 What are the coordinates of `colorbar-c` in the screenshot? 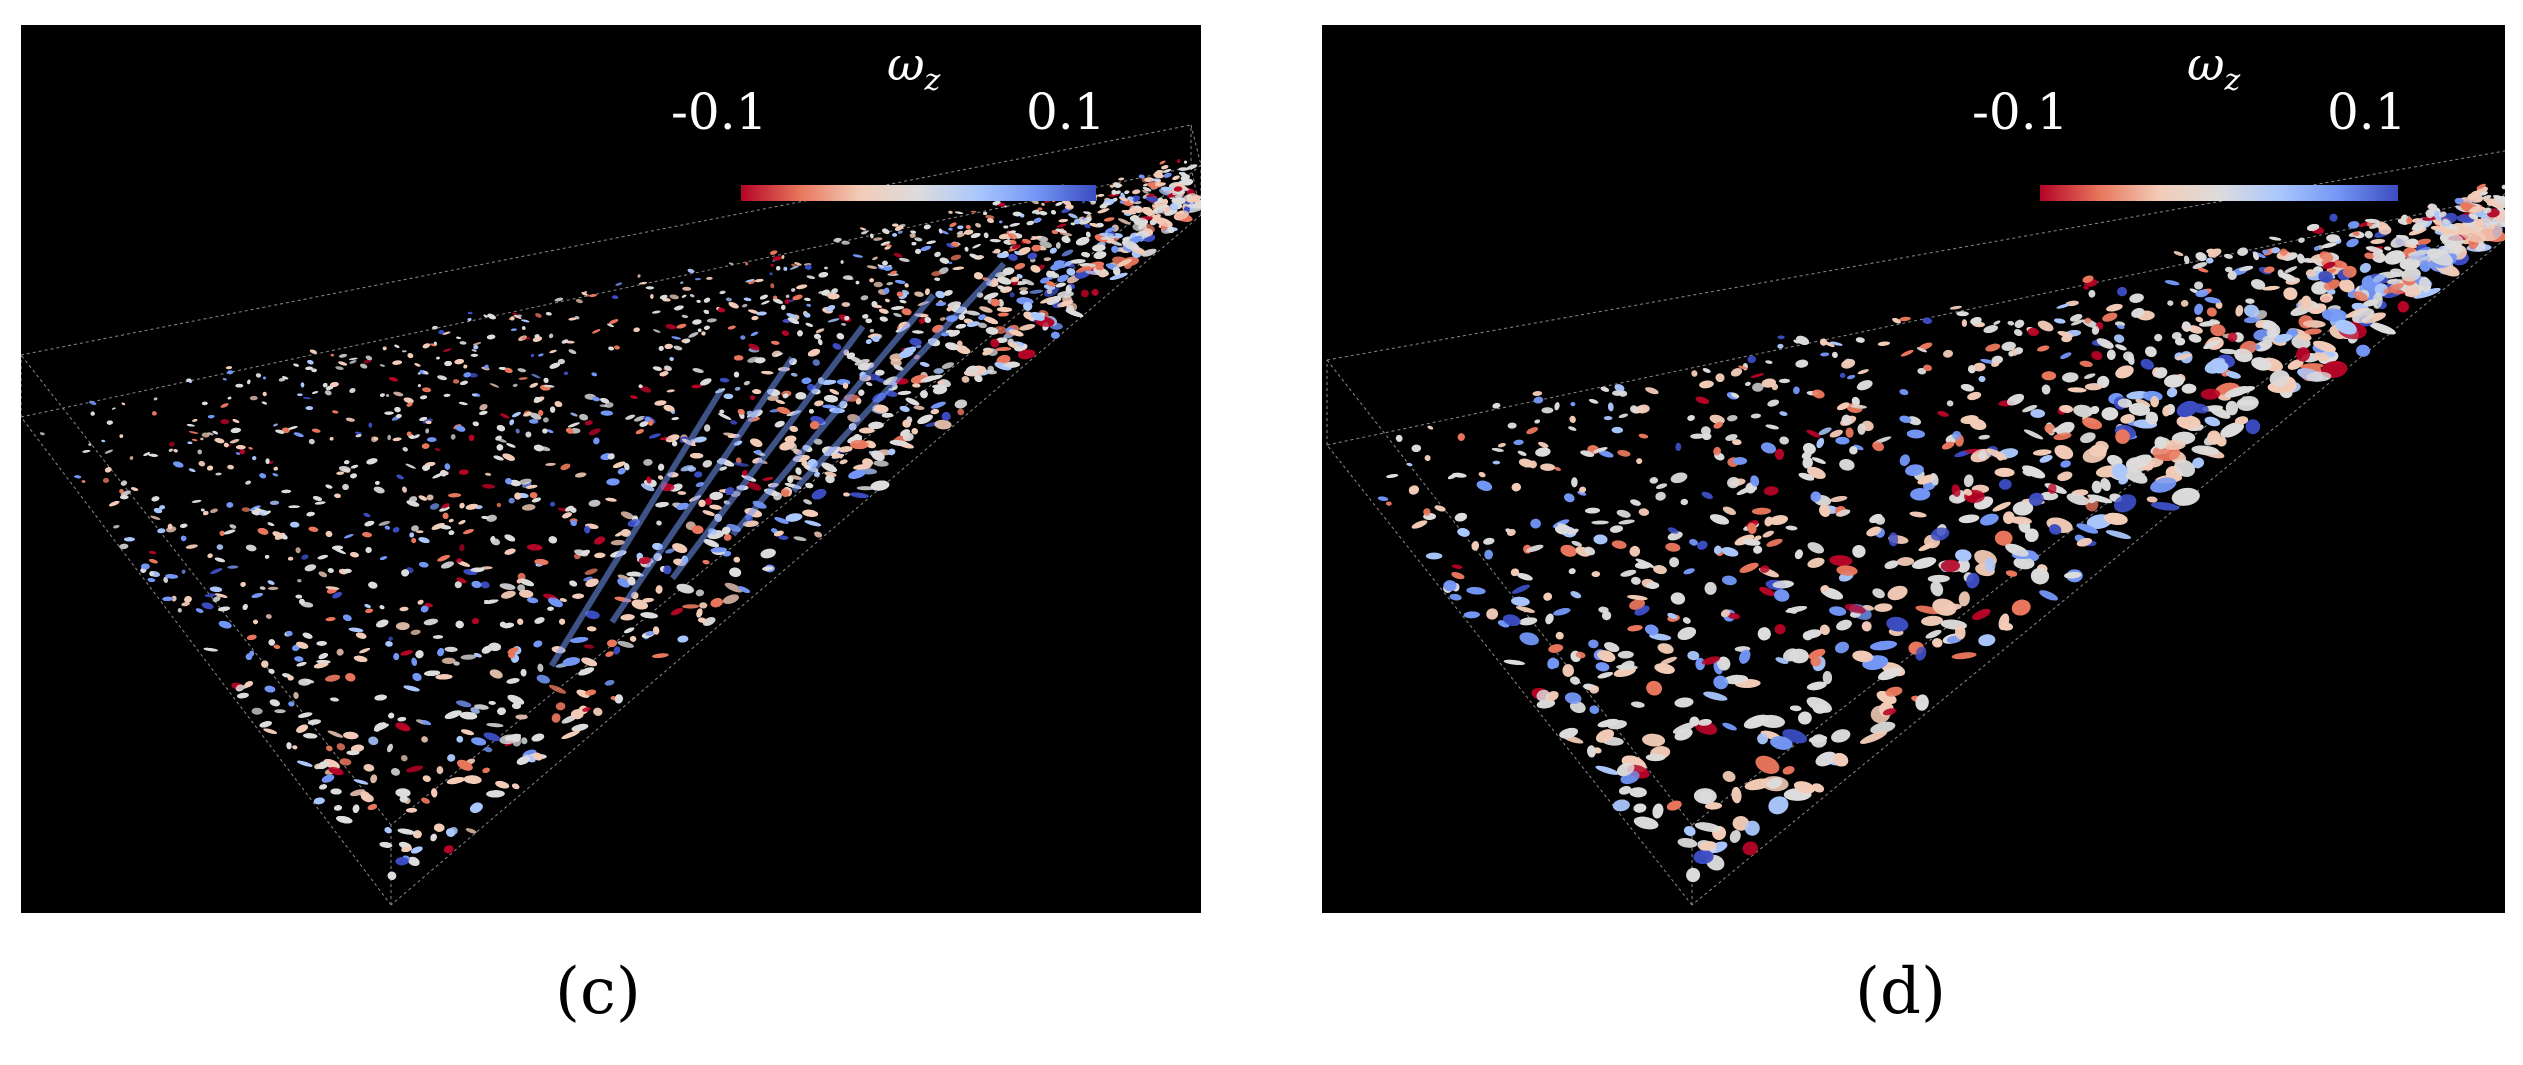 It's located at (918, 193).